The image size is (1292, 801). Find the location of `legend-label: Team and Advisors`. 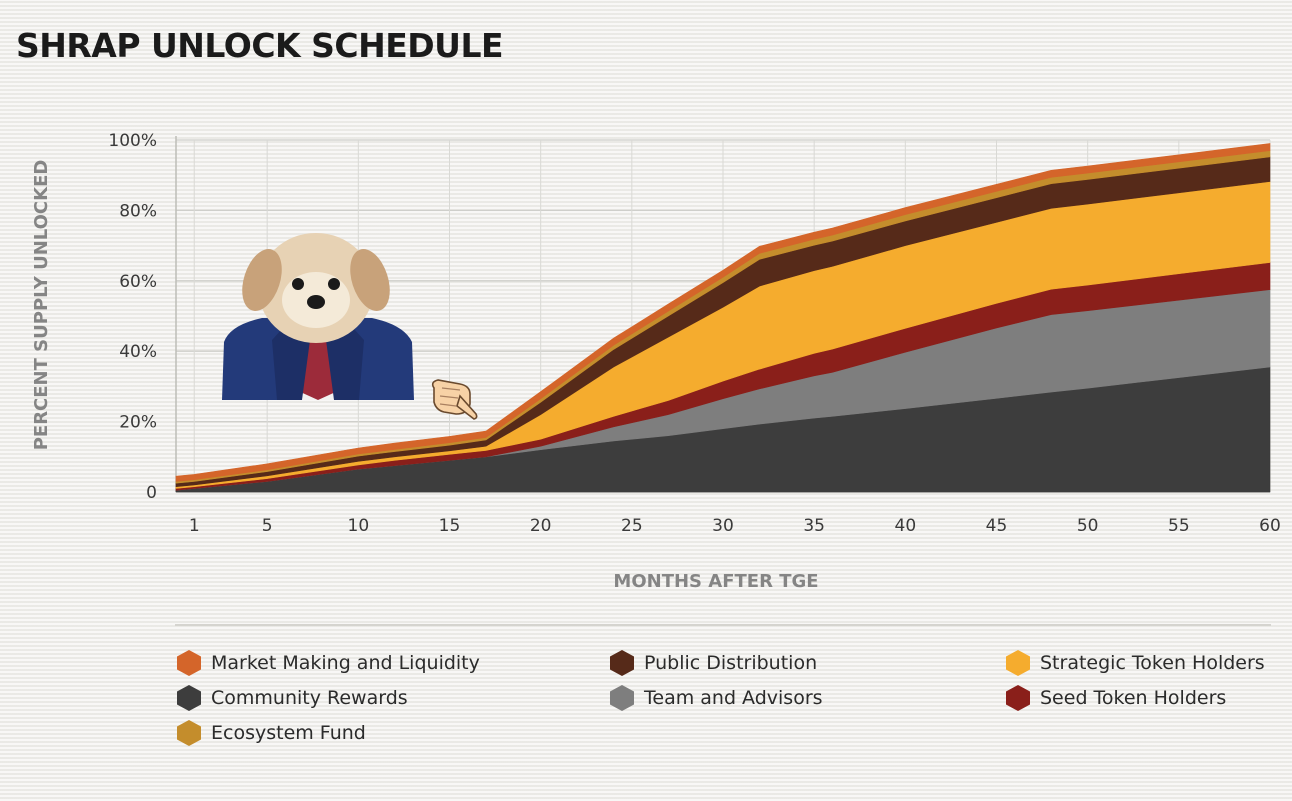

legend-label: Team and Advisors is located at coordinates (733, 698).